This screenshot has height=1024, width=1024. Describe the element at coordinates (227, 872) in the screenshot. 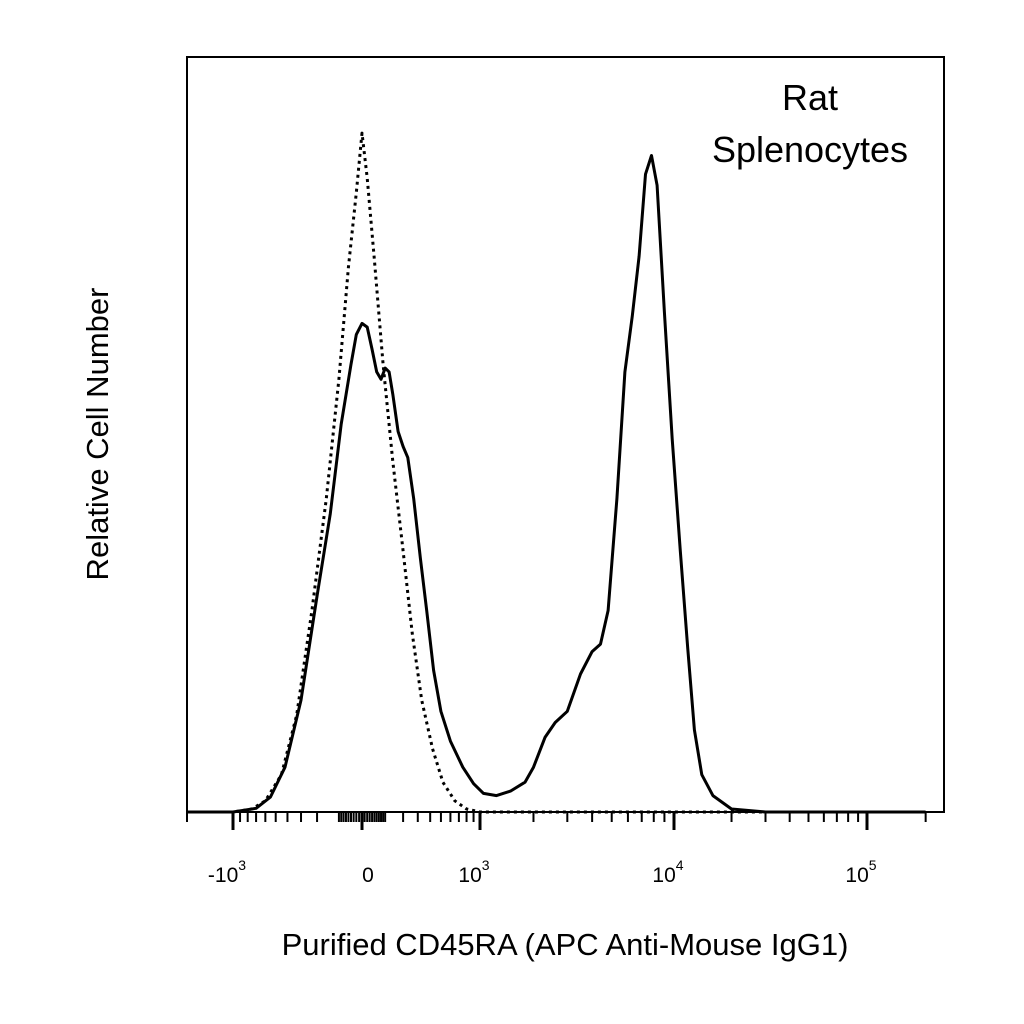

I see `x-tick-label: -103` at that location.